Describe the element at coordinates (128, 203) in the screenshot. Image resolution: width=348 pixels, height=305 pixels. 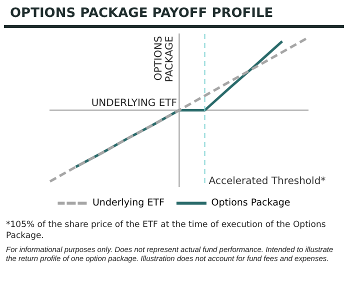
I see `legend-label: Underlying ETF` at that location.